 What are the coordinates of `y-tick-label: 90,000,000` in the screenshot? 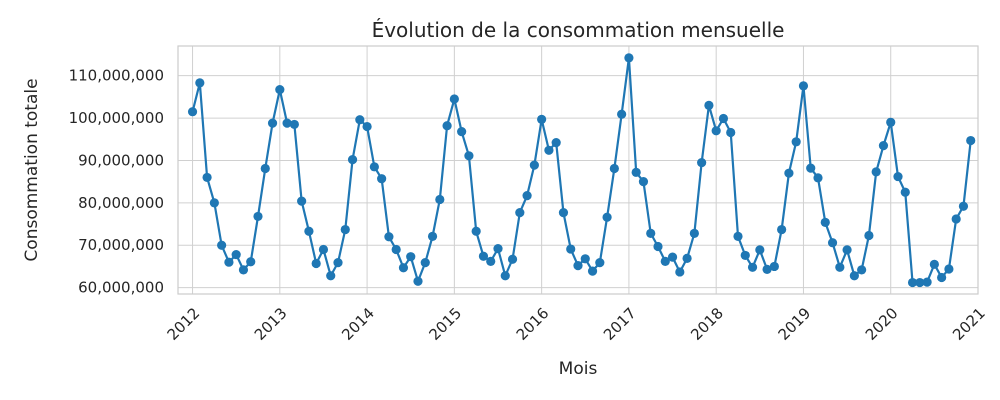 It's located at (121, 160).